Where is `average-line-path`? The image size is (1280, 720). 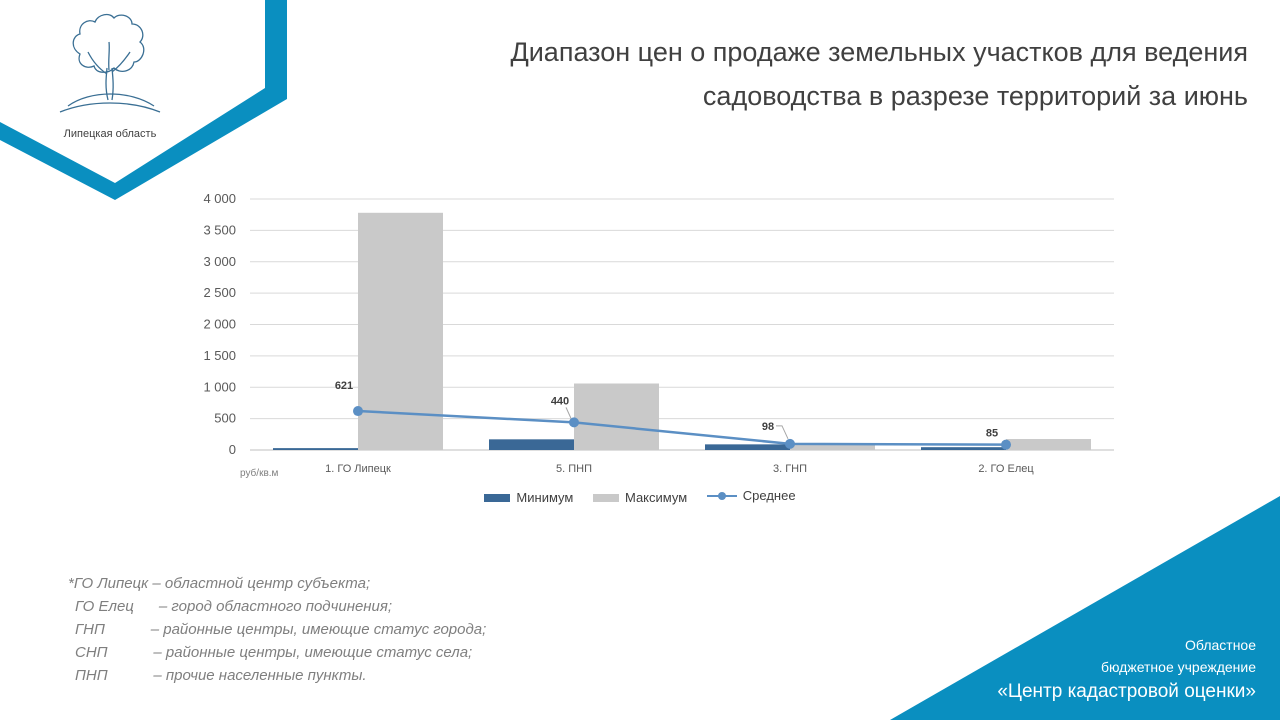 average-line-path is located at coordinates (682, 427).